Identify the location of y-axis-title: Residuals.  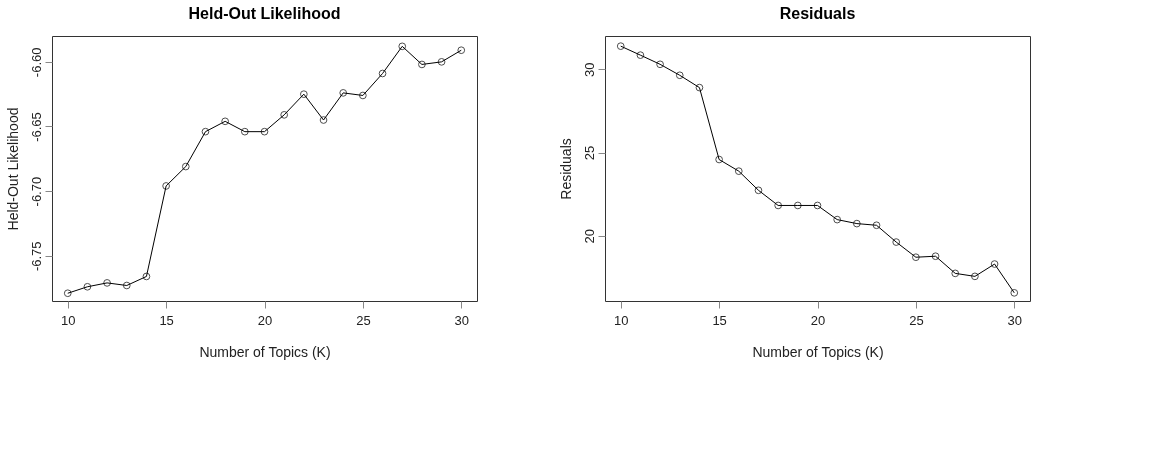
(565, 169).